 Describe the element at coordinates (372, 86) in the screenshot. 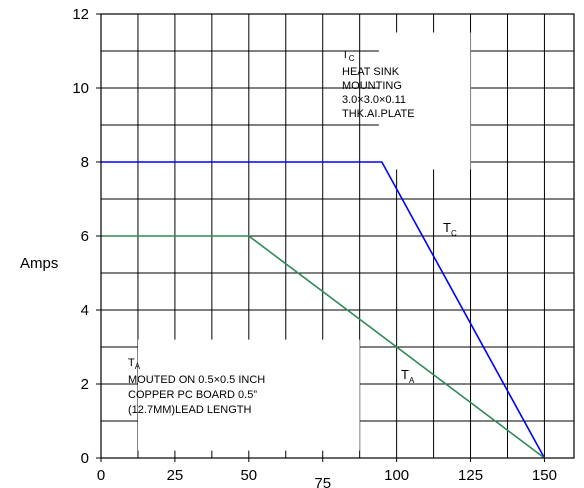

I see `tc-annotation-line-2: MOUNTING` at that location.